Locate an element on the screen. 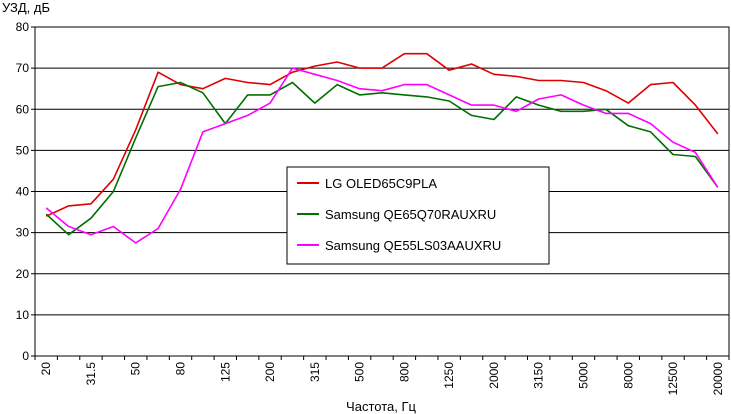 Image resolution: width=731 pixels, height=414 pixels. y-tick-label: 30 is located at coordinates (23, 233).